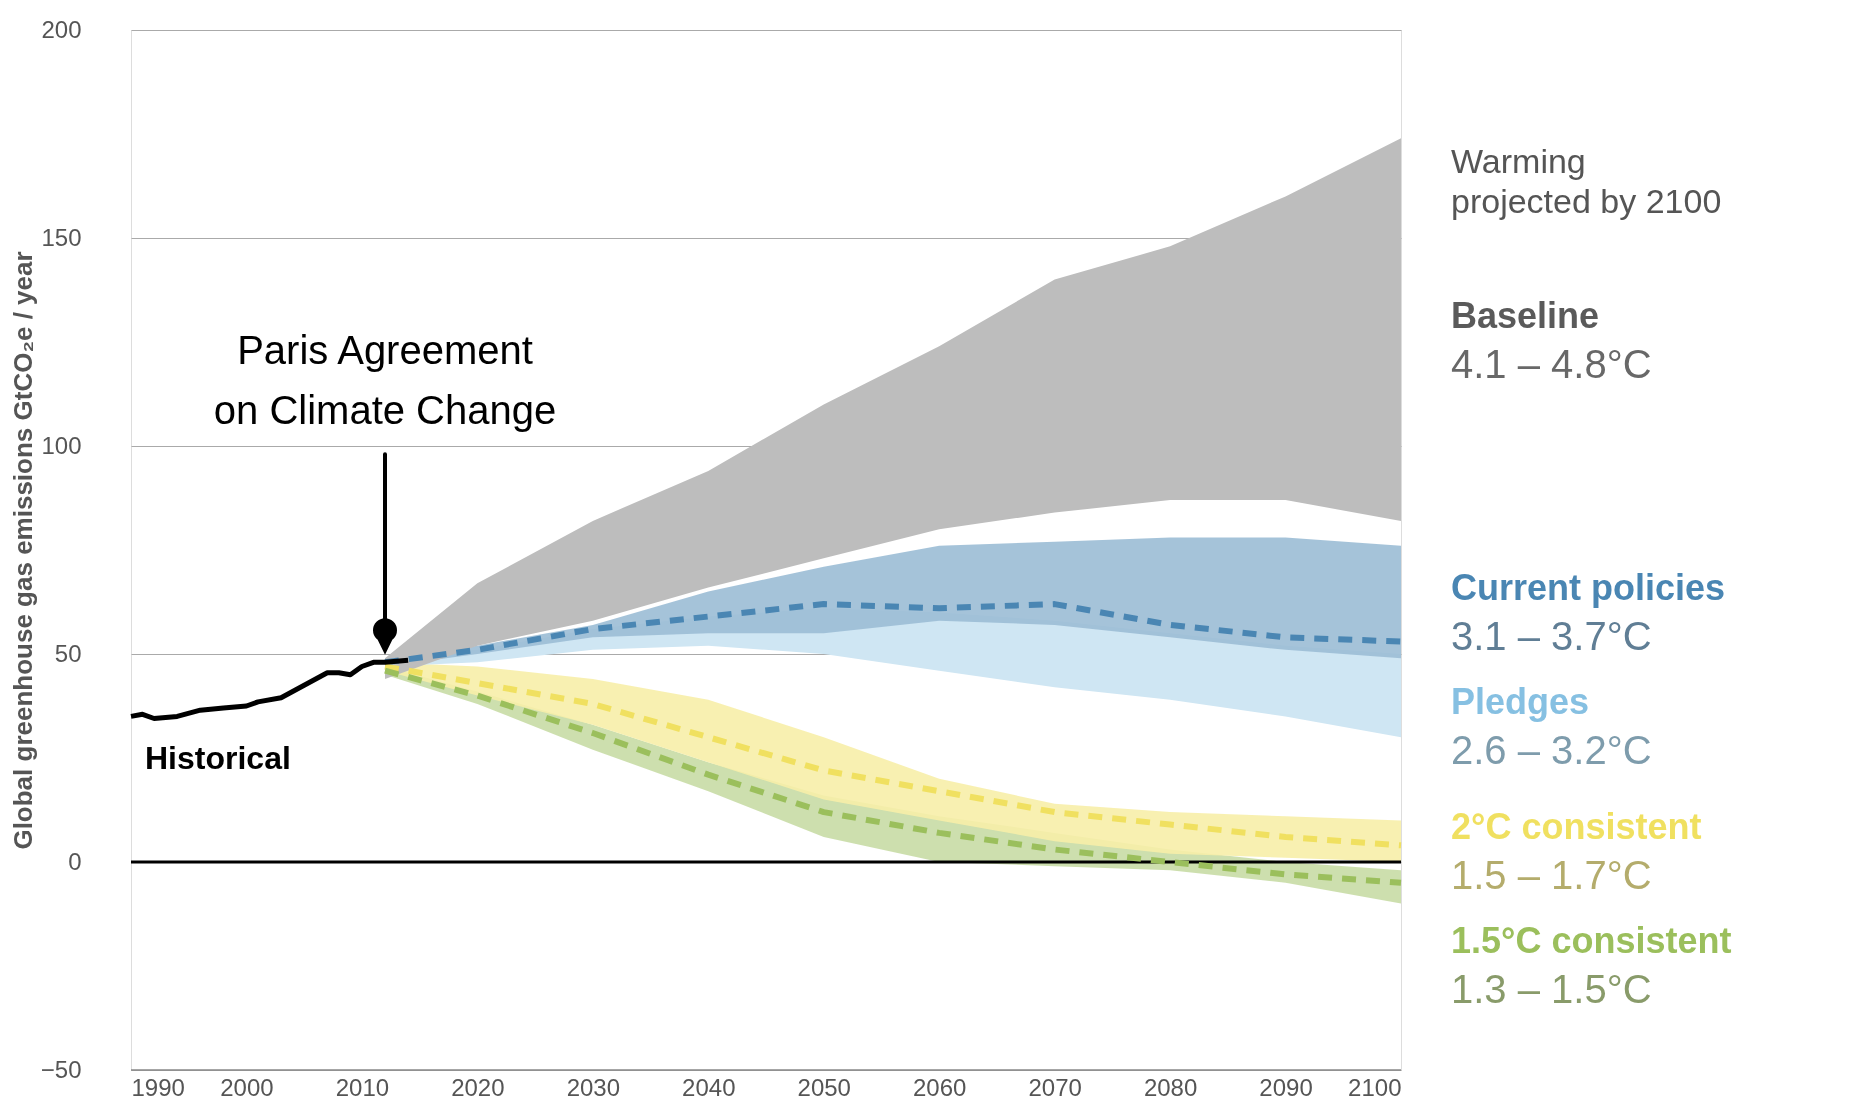  I want to click on y-tick-label: 50, so click(68, 653).